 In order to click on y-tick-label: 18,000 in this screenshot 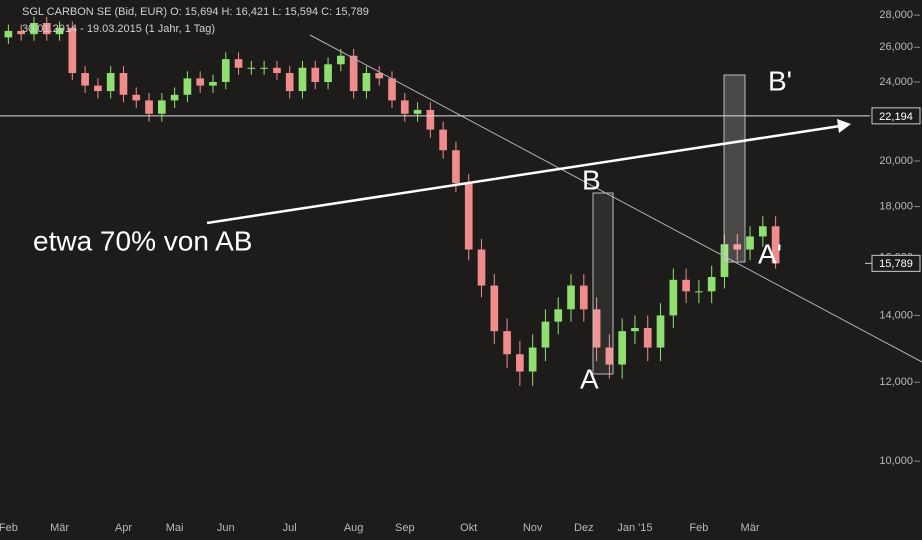, I will do `click(896, 206)`.